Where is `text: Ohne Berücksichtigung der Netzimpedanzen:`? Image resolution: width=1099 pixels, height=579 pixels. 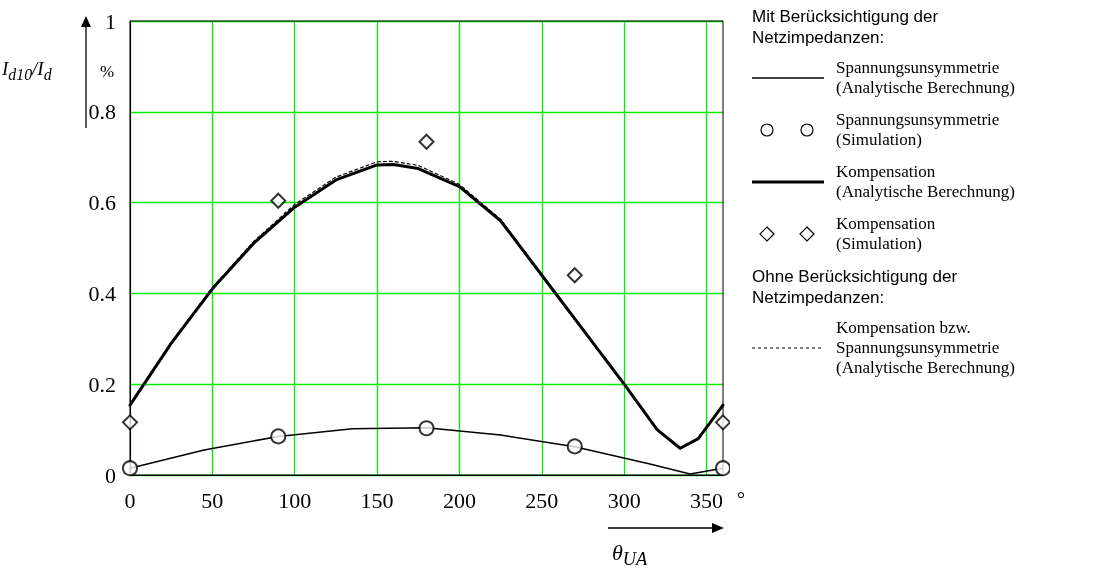 text: Ohne Berücksichtigung der Netzimpedanzen: is located at coordinates (855, 287).